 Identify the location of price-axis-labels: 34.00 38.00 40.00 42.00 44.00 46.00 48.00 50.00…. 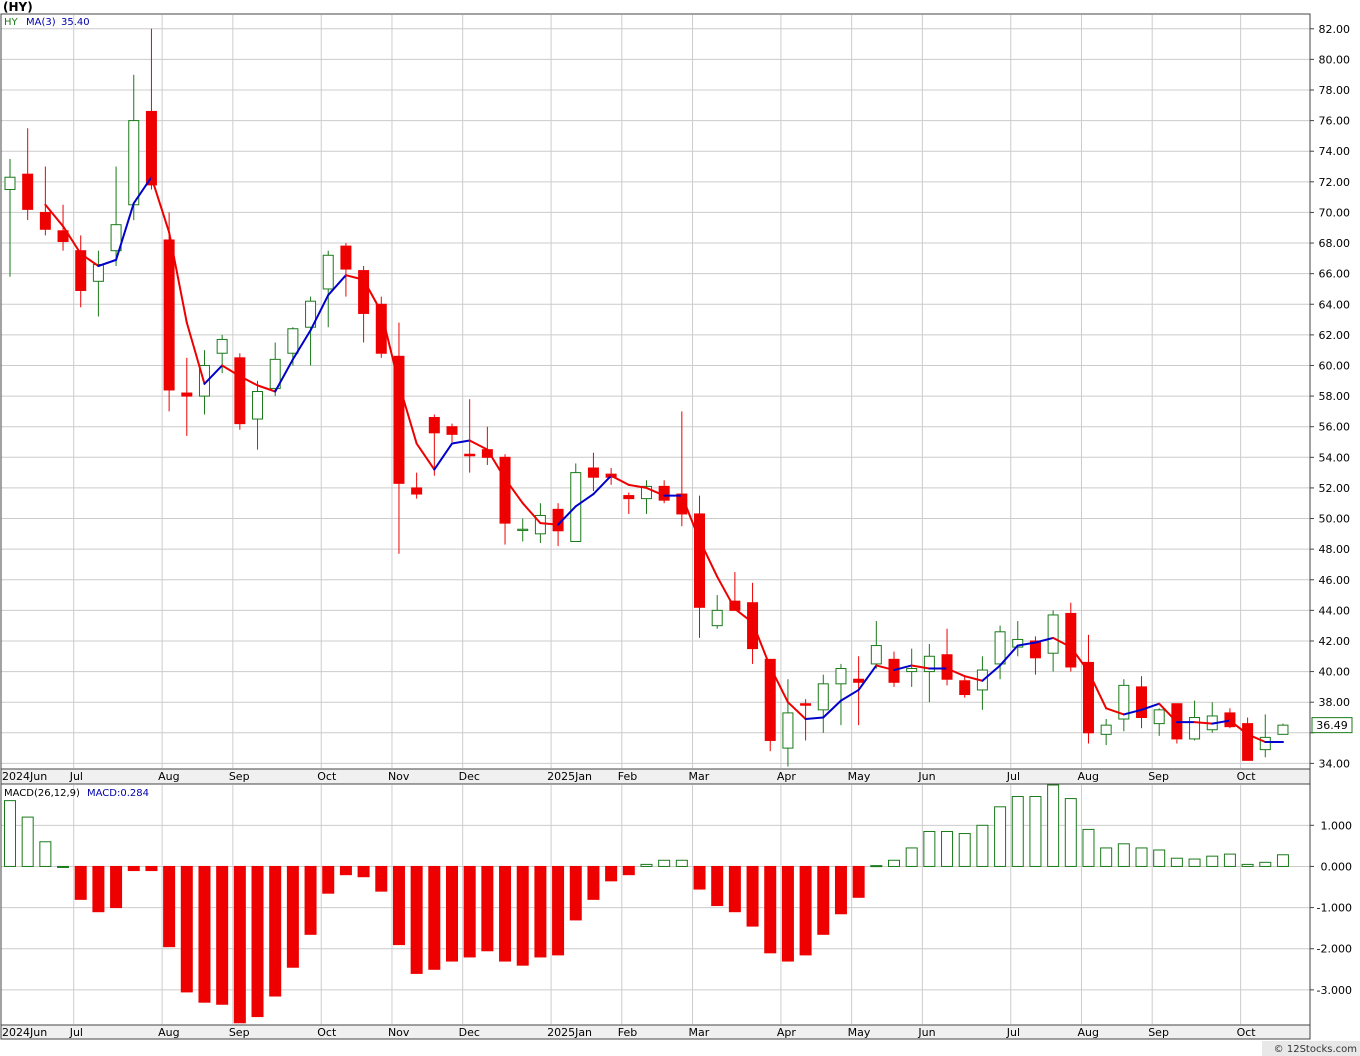
(1330, 396).